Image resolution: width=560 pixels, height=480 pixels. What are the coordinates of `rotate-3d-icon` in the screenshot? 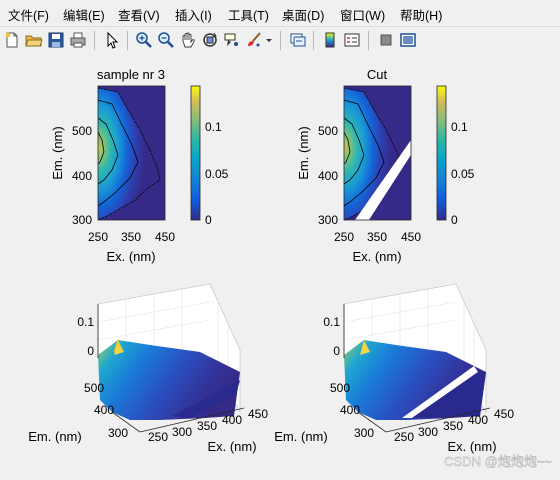 It's located at (210, 40).